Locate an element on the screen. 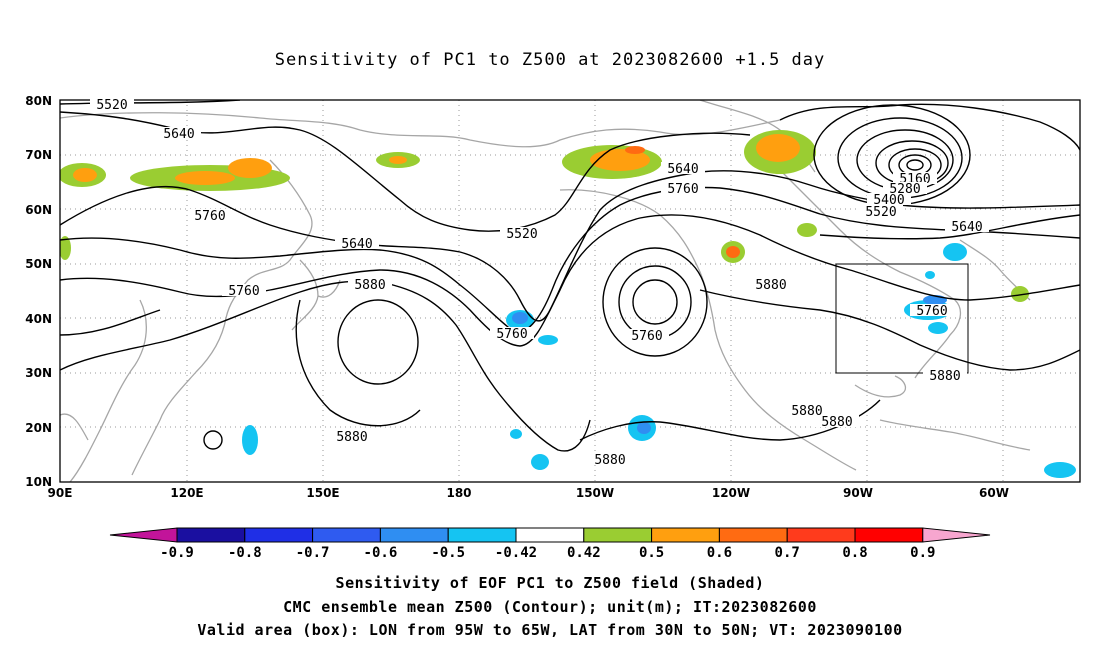  colorbar-tick-label: -0.9 is located at coordinates (177, 553).